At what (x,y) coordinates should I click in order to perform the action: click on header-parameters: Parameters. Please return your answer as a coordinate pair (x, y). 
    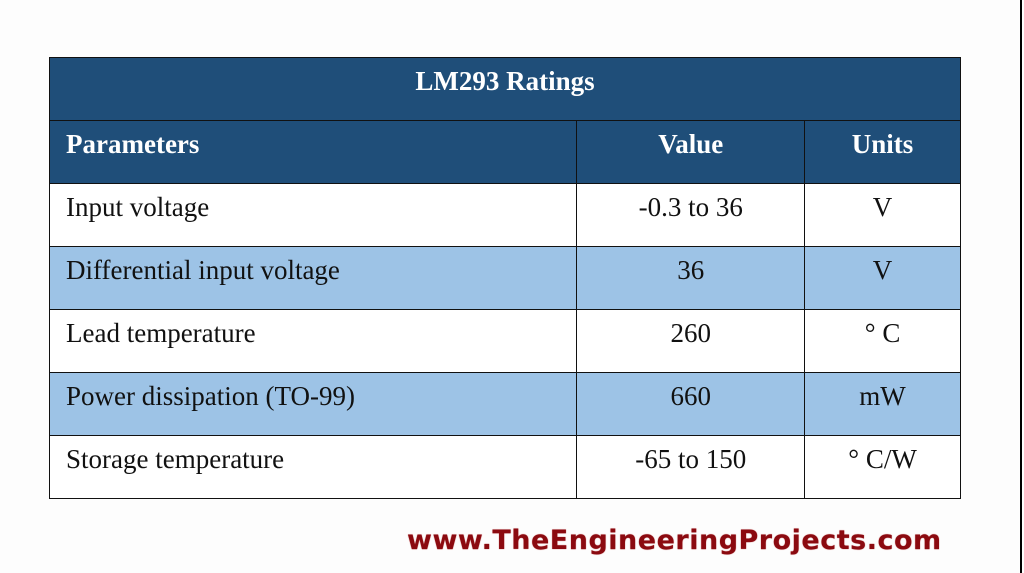
    Looking at the image, I should click on (313, 152).